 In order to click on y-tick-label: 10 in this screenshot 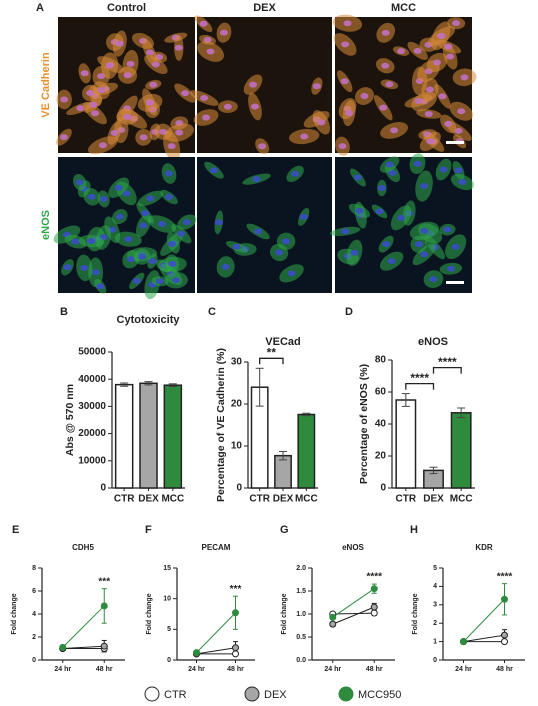, I will do `click(167, 599)`.